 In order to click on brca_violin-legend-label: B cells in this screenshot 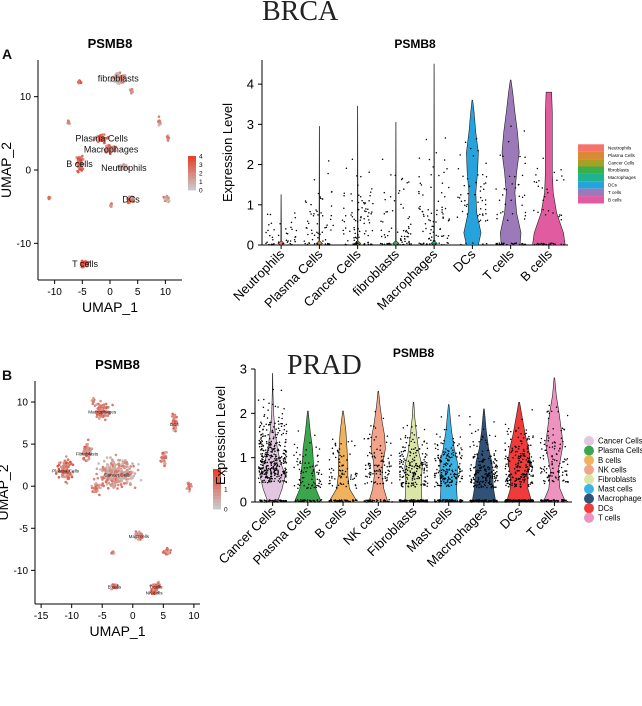, I will do `click(615, 199)`.